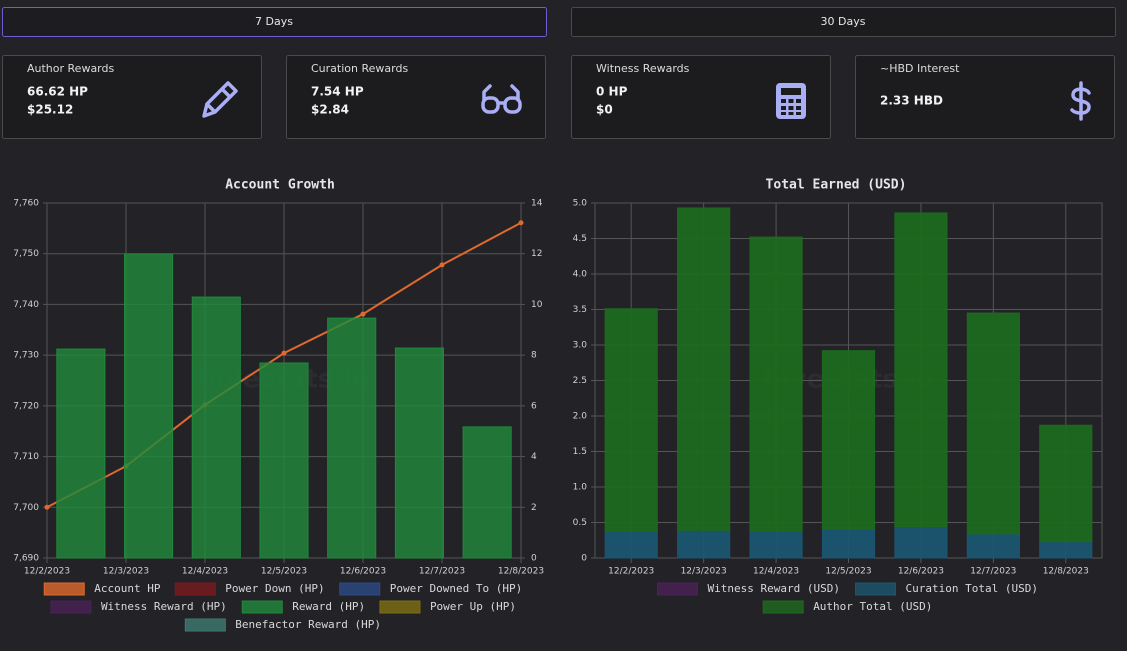 The width and height of the screenshot is (1127, 651). What do you see at coordinates (70, 68) in the screenshot?
I see `card-title: Author Rewards` at bounding box center [70, 68].